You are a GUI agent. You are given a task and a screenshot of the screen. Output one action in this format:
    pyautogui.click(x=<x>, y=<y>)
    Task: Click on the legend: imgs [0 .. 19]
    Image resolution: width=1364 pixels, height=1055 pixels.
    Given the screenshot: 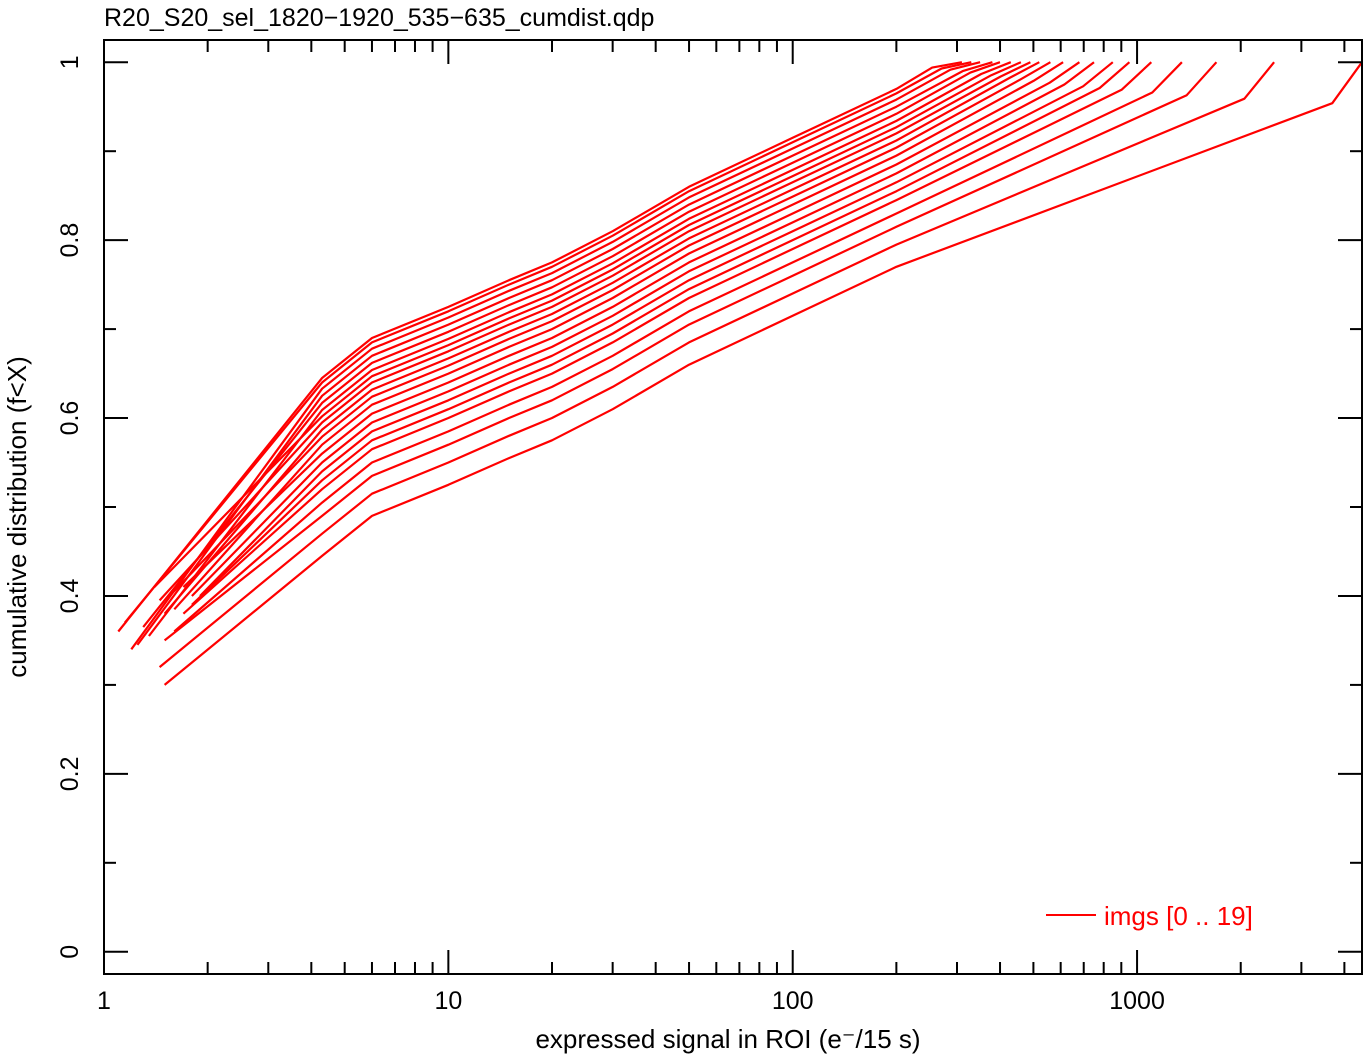 What is the action you would take?
    pyautogui.click(x=1149, y=916)
    